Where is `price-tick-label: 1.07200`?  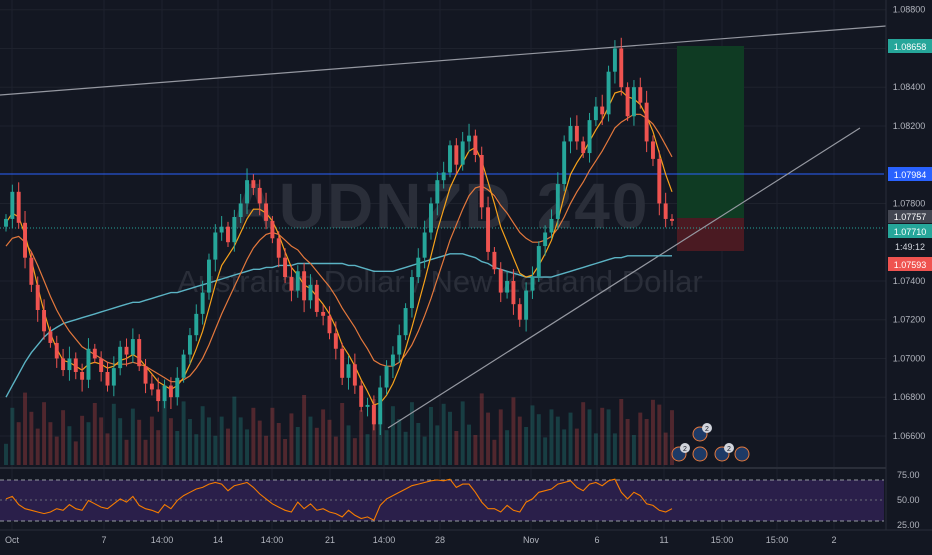 price-tick-label: 1.07200 is located at coordinates (909, 320).